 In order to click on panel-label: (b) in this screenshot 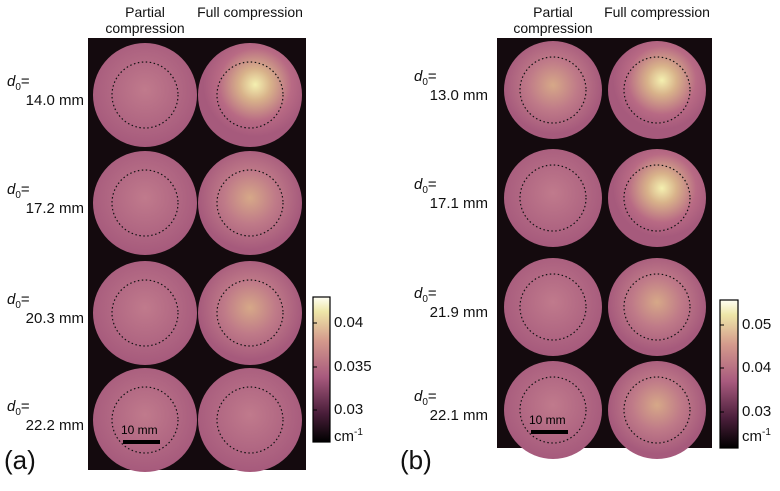, I will do `click(416, 460)`.